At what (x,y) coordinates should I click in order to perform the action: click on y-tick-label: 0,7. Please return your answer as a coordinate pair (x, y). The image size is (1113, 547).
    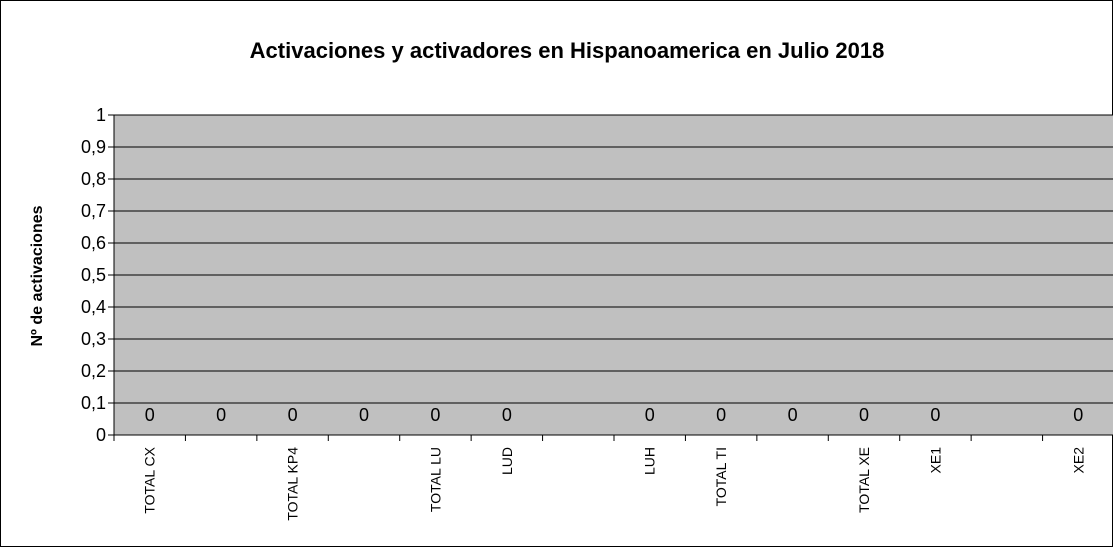
    Looking at the image, I should click on (93, 211).